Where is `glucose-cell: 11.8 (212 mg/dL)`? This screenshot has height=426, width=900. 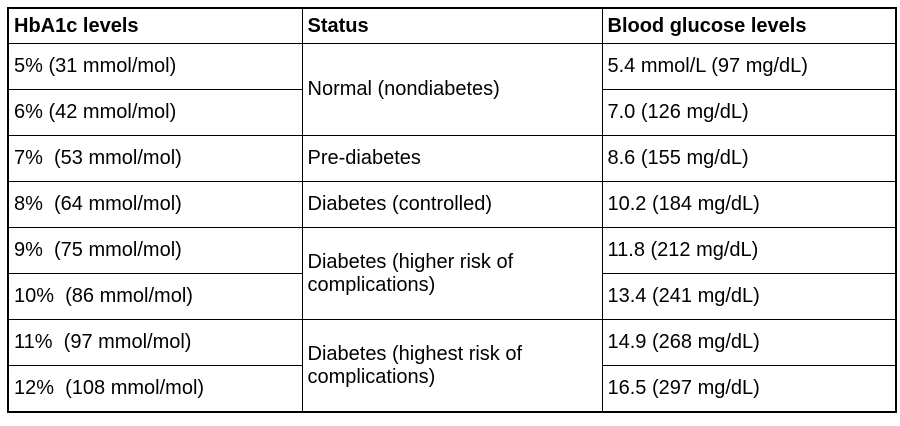
glucose-cell: 11.8 (212 mg/dL) is located at coordinates (749, 250).